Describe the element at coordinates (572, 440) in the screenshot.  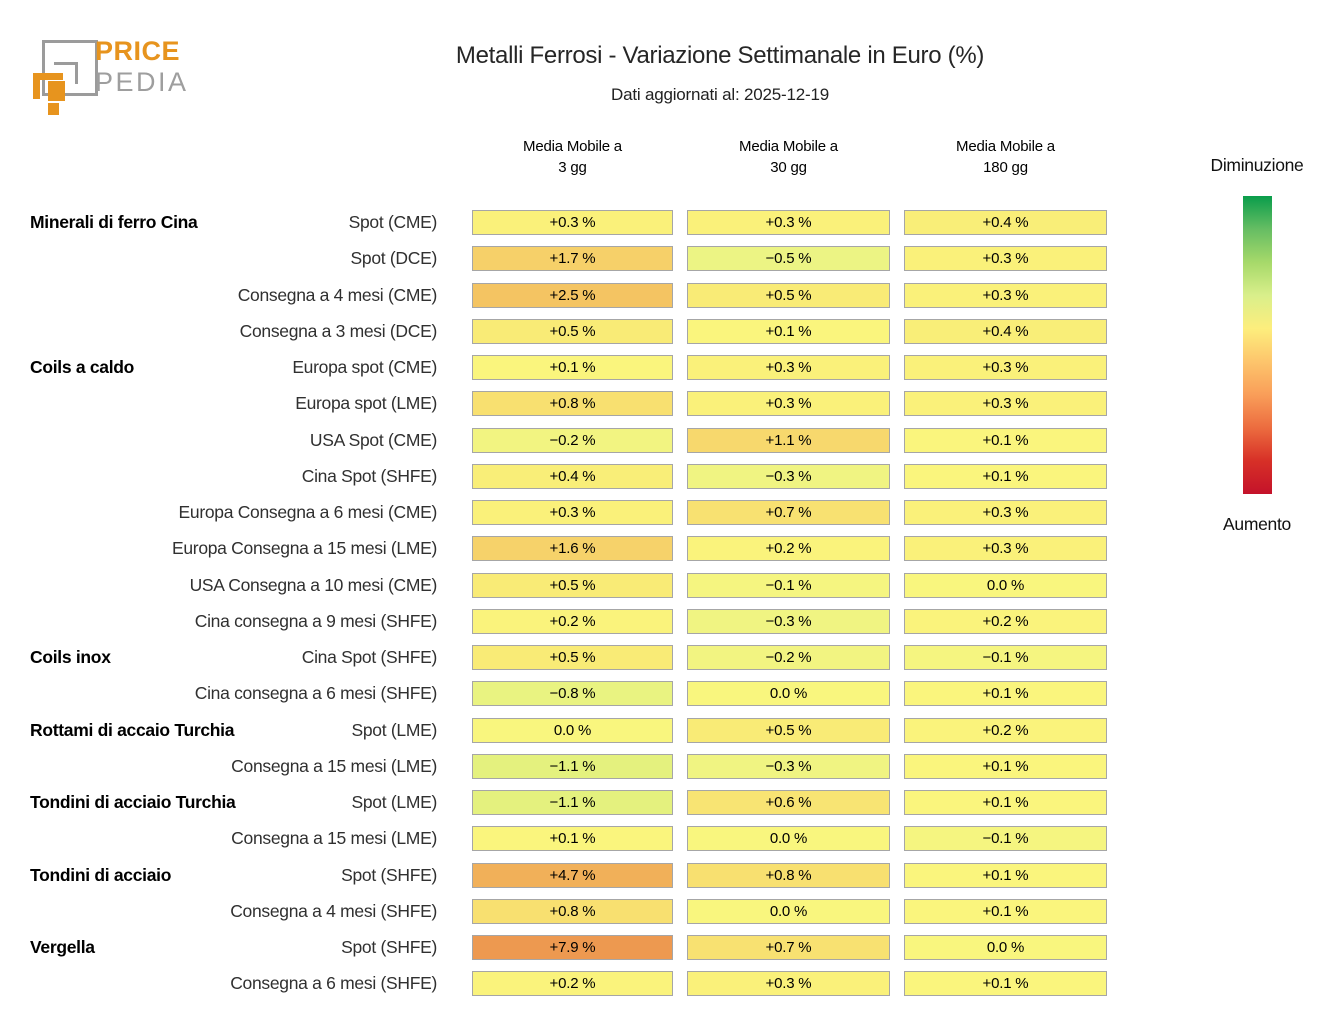
I see `heatmap-cell: −0.2 %` at that location.